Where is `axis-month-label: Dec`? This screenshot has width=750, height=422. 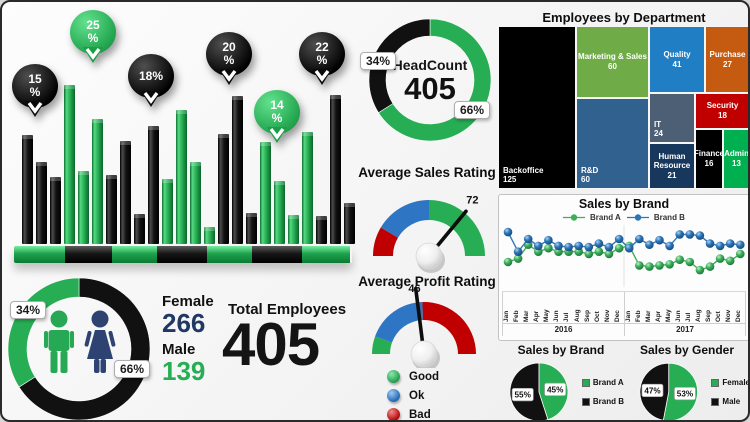
axis-month-label: Dec is located at coordinates (738, 316).